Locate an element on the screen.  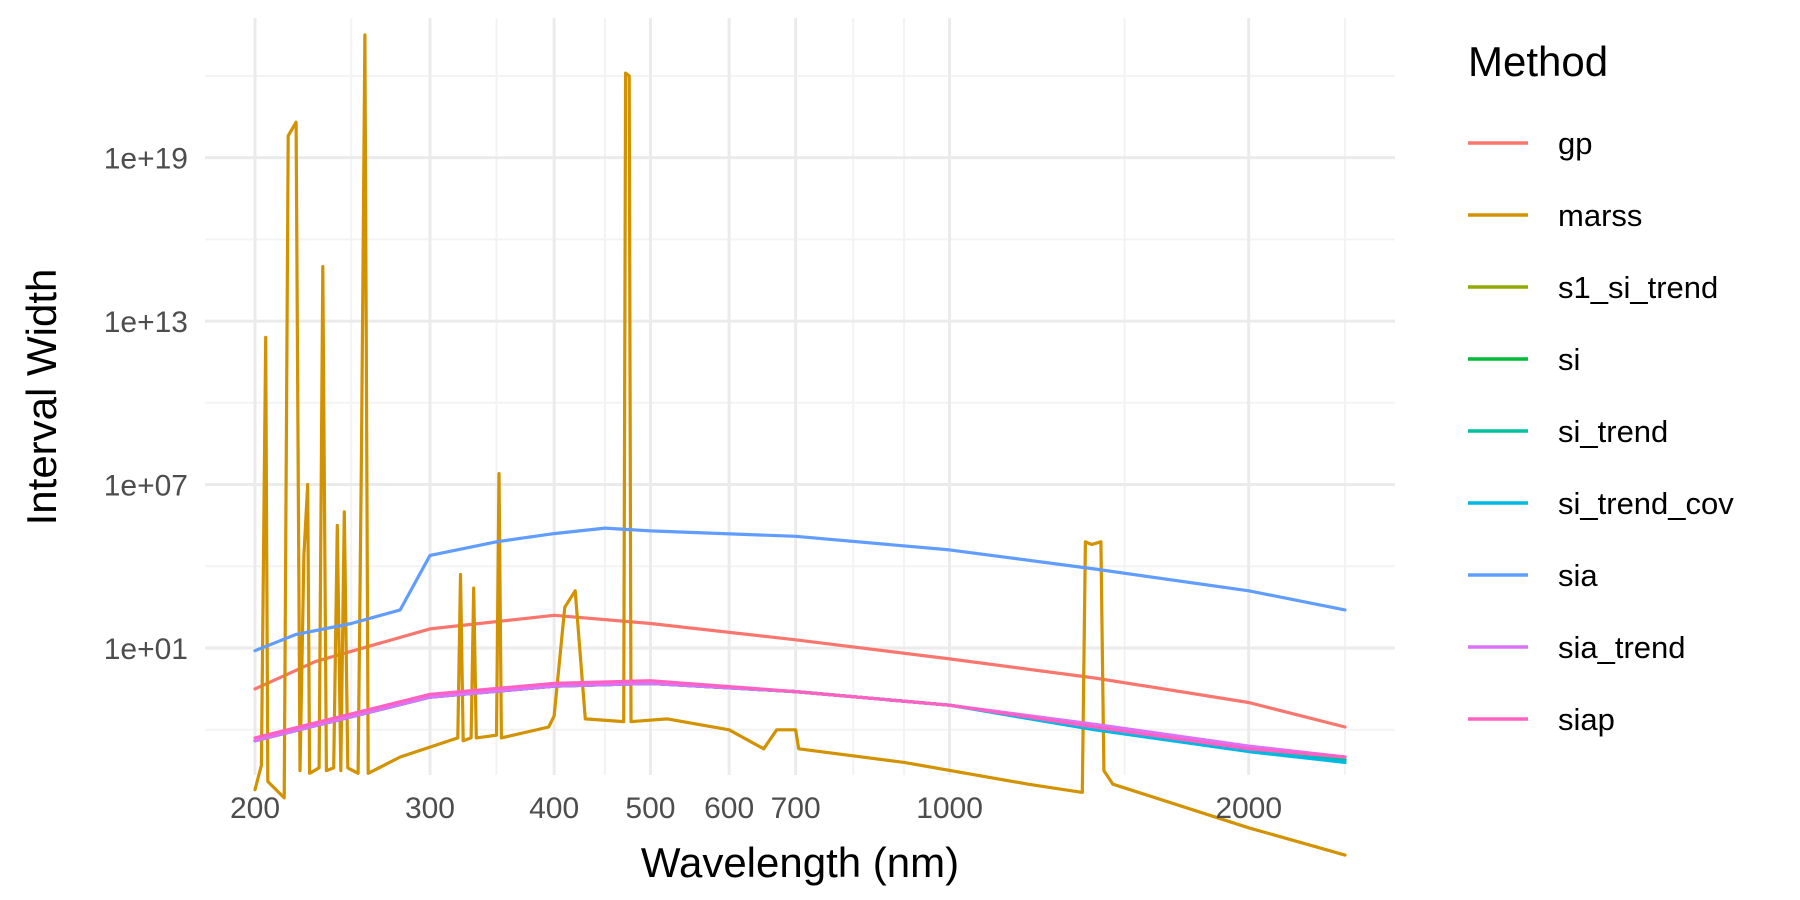
x-tick-label: 2000 is located at coordinates (1248, 808).